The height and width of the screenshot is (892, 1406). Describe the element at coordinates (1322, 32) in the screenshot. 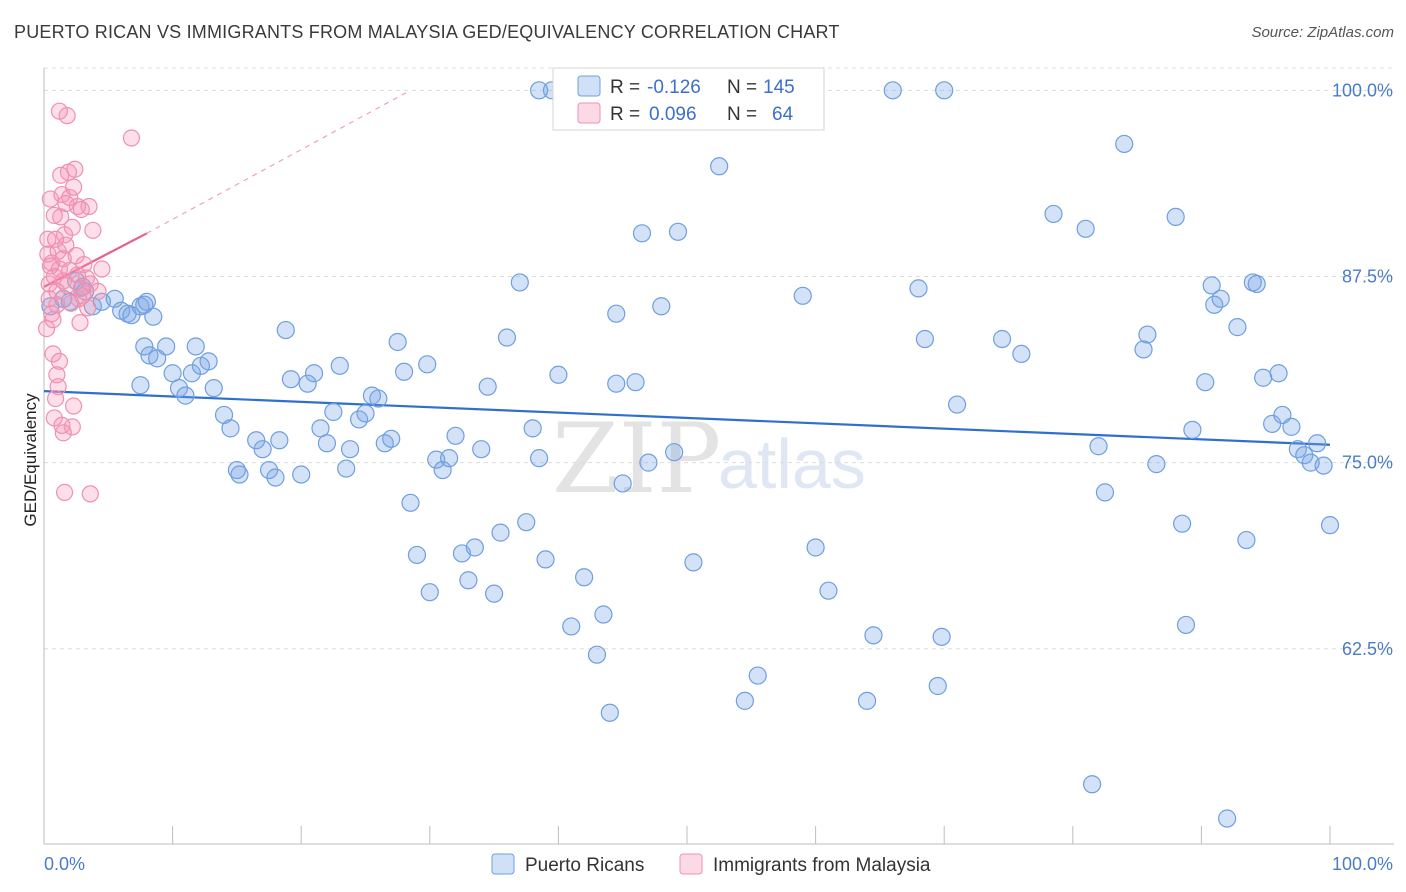

I see `chart-source: Source: ZipAtlas.com` at that location.